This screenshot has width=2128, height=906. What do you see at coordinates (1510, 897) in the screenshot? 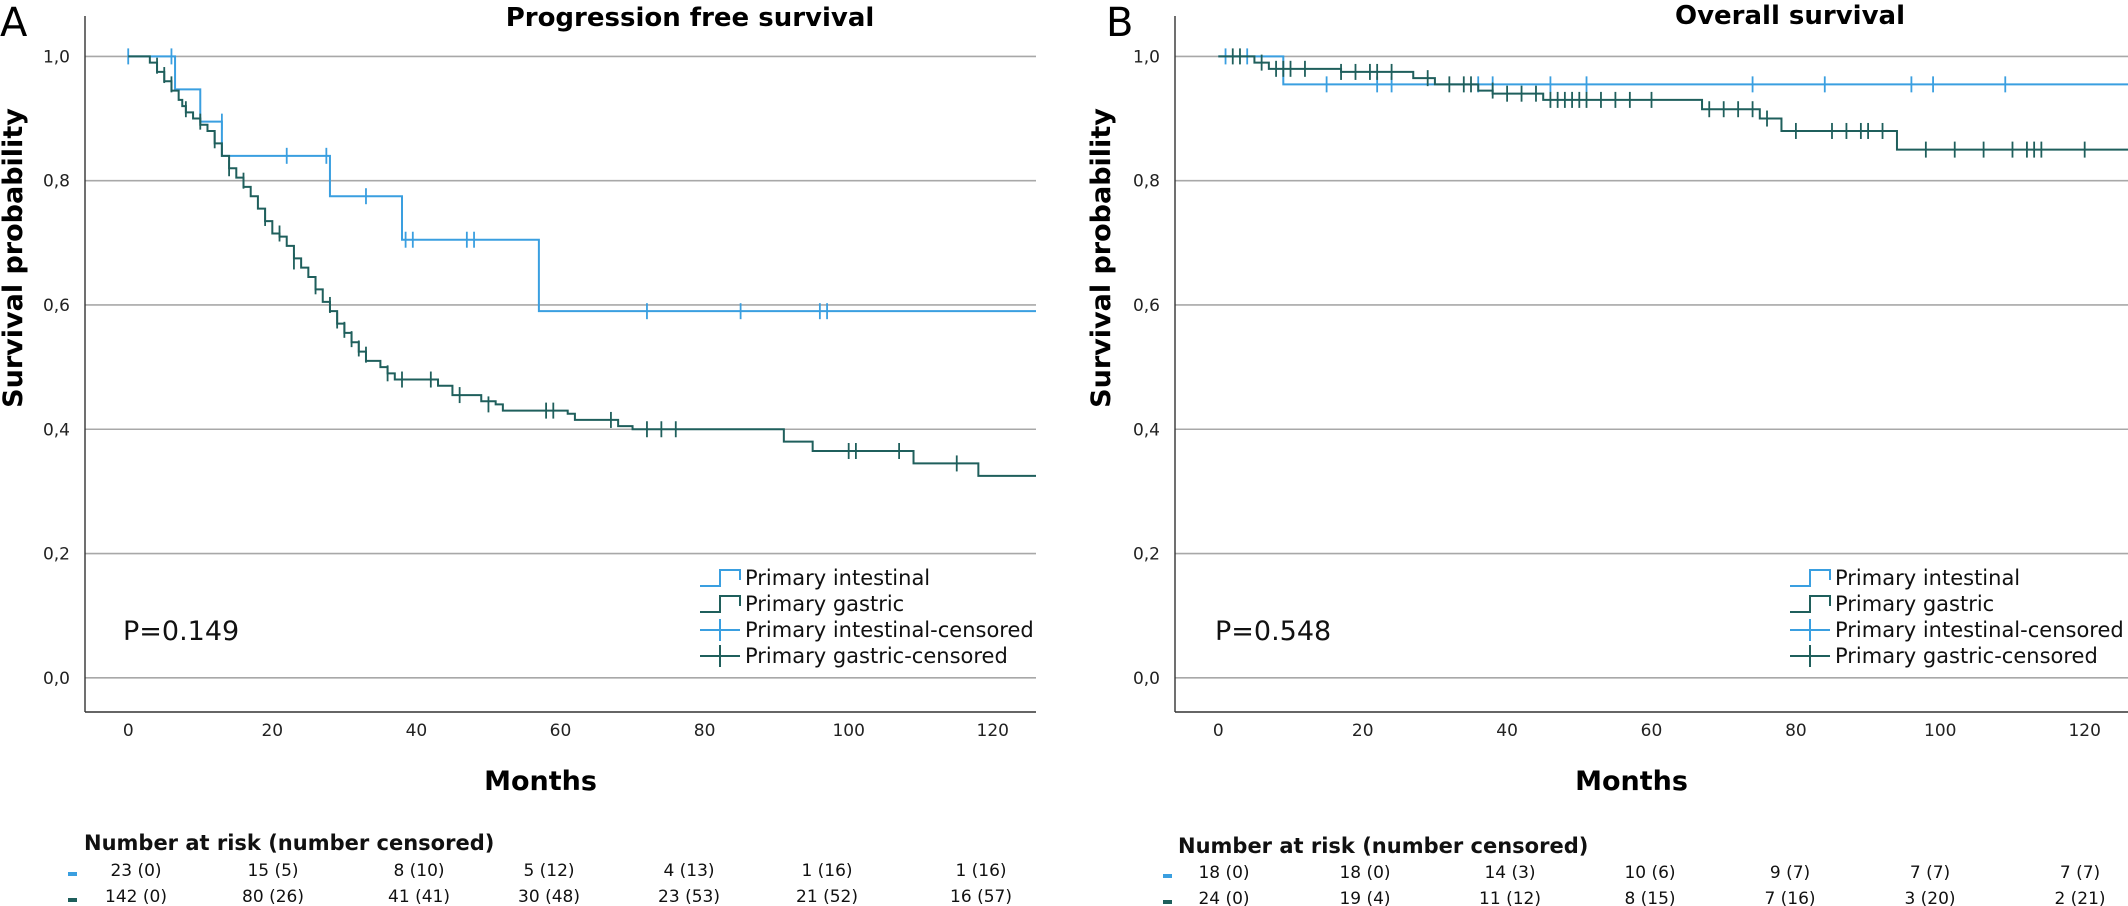
I see `risk-table-cell: 11 (12)` at bounding box center [1510, 897].